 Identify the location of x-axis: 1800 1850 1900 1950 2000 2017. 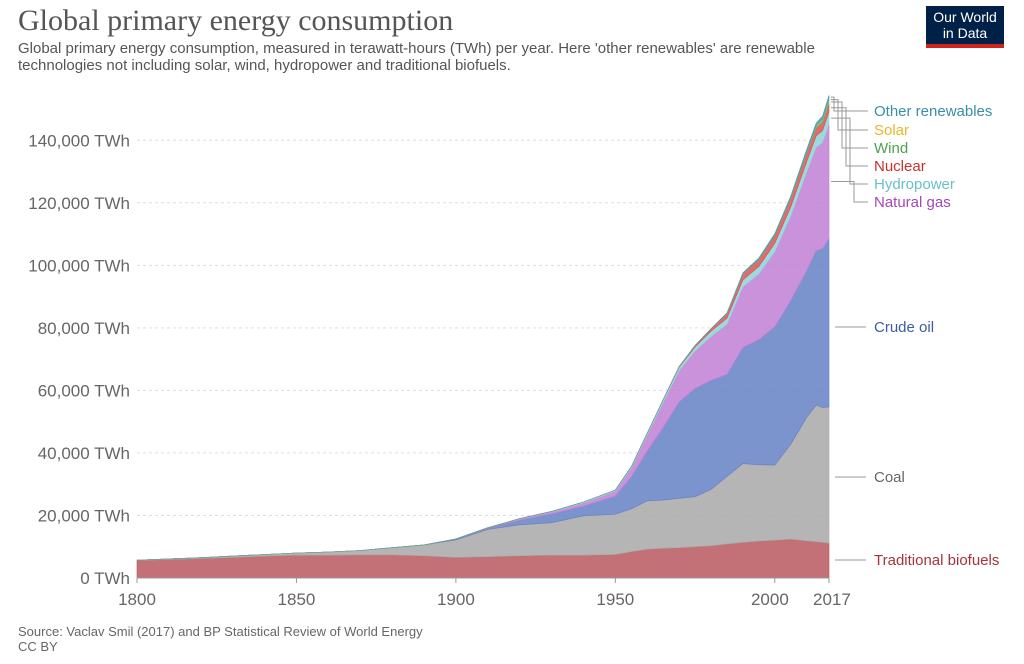
(484, 593).